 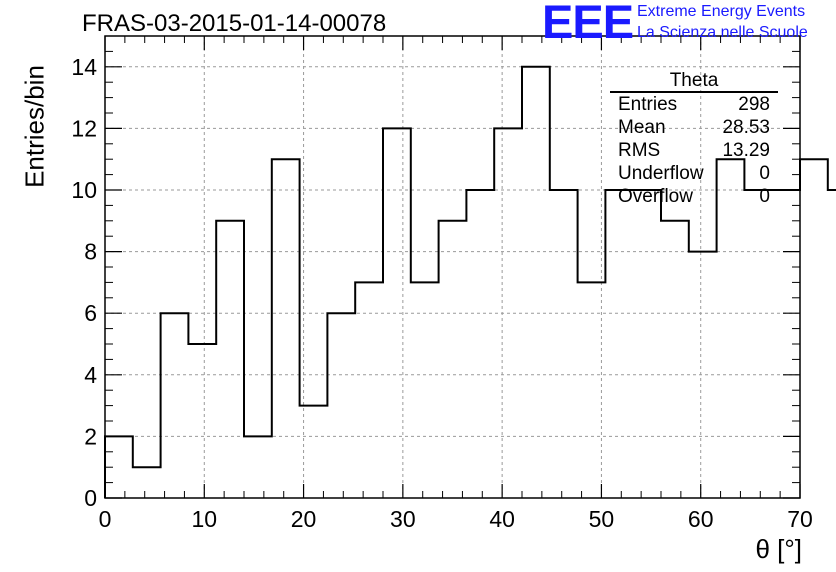 What do you see at coordinates (694, 196) in the screenshot?
I see `stats-row-overflow: Overflow 0` at bounding box center [694, 196].